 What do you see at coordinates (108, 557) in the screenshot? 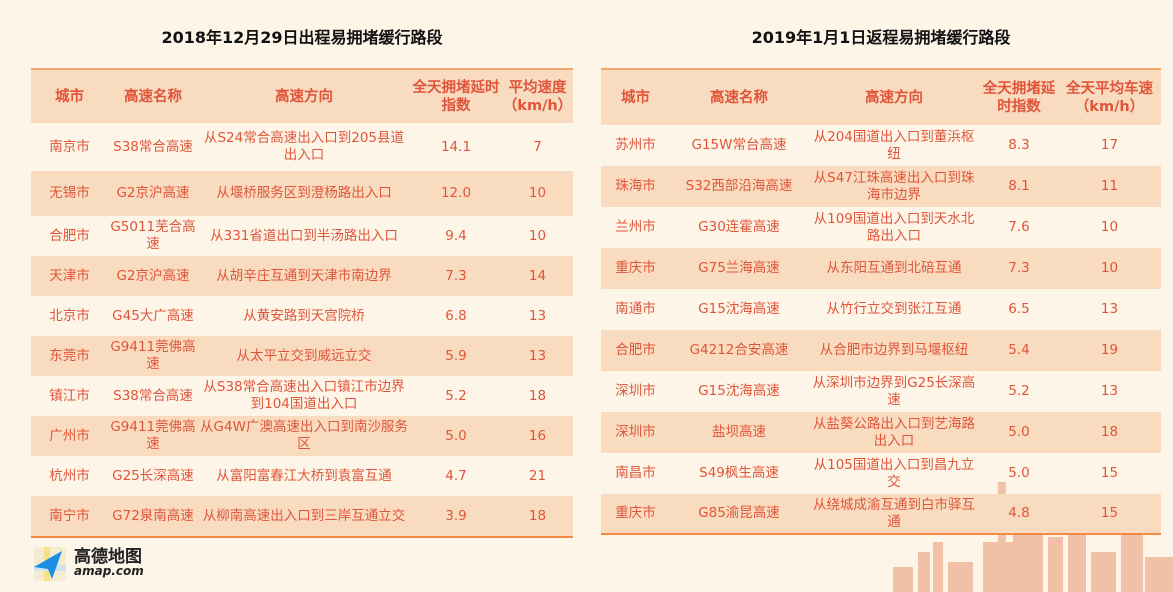
I see `logo-cn-text: 高德地图` at bounding box center [108, 557].